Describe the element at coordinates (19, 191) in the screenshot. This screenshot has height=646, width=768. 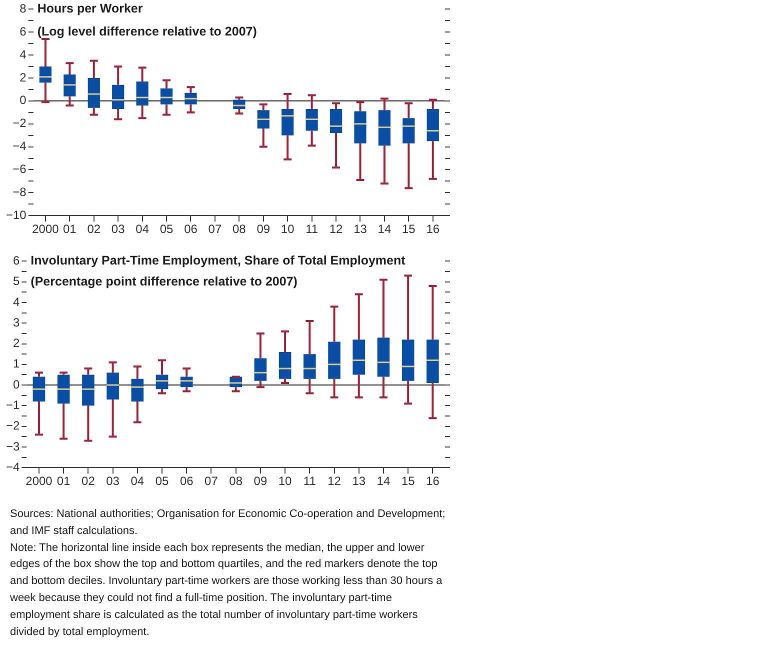
I see `y-tick-label: −8` at that location.